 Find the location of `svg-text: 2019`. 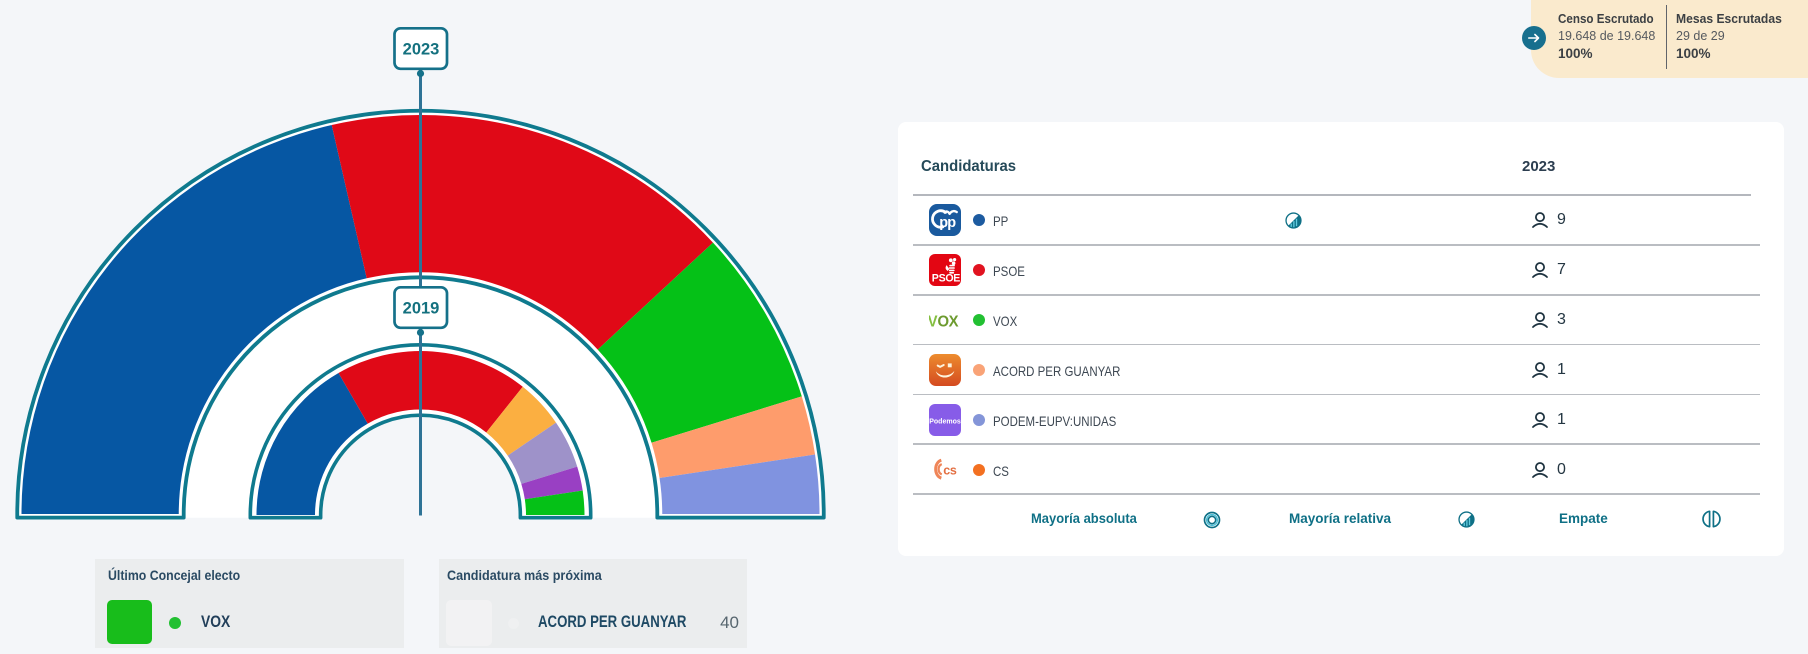

svg-text: 2019 is located at coordinates (421, 309).